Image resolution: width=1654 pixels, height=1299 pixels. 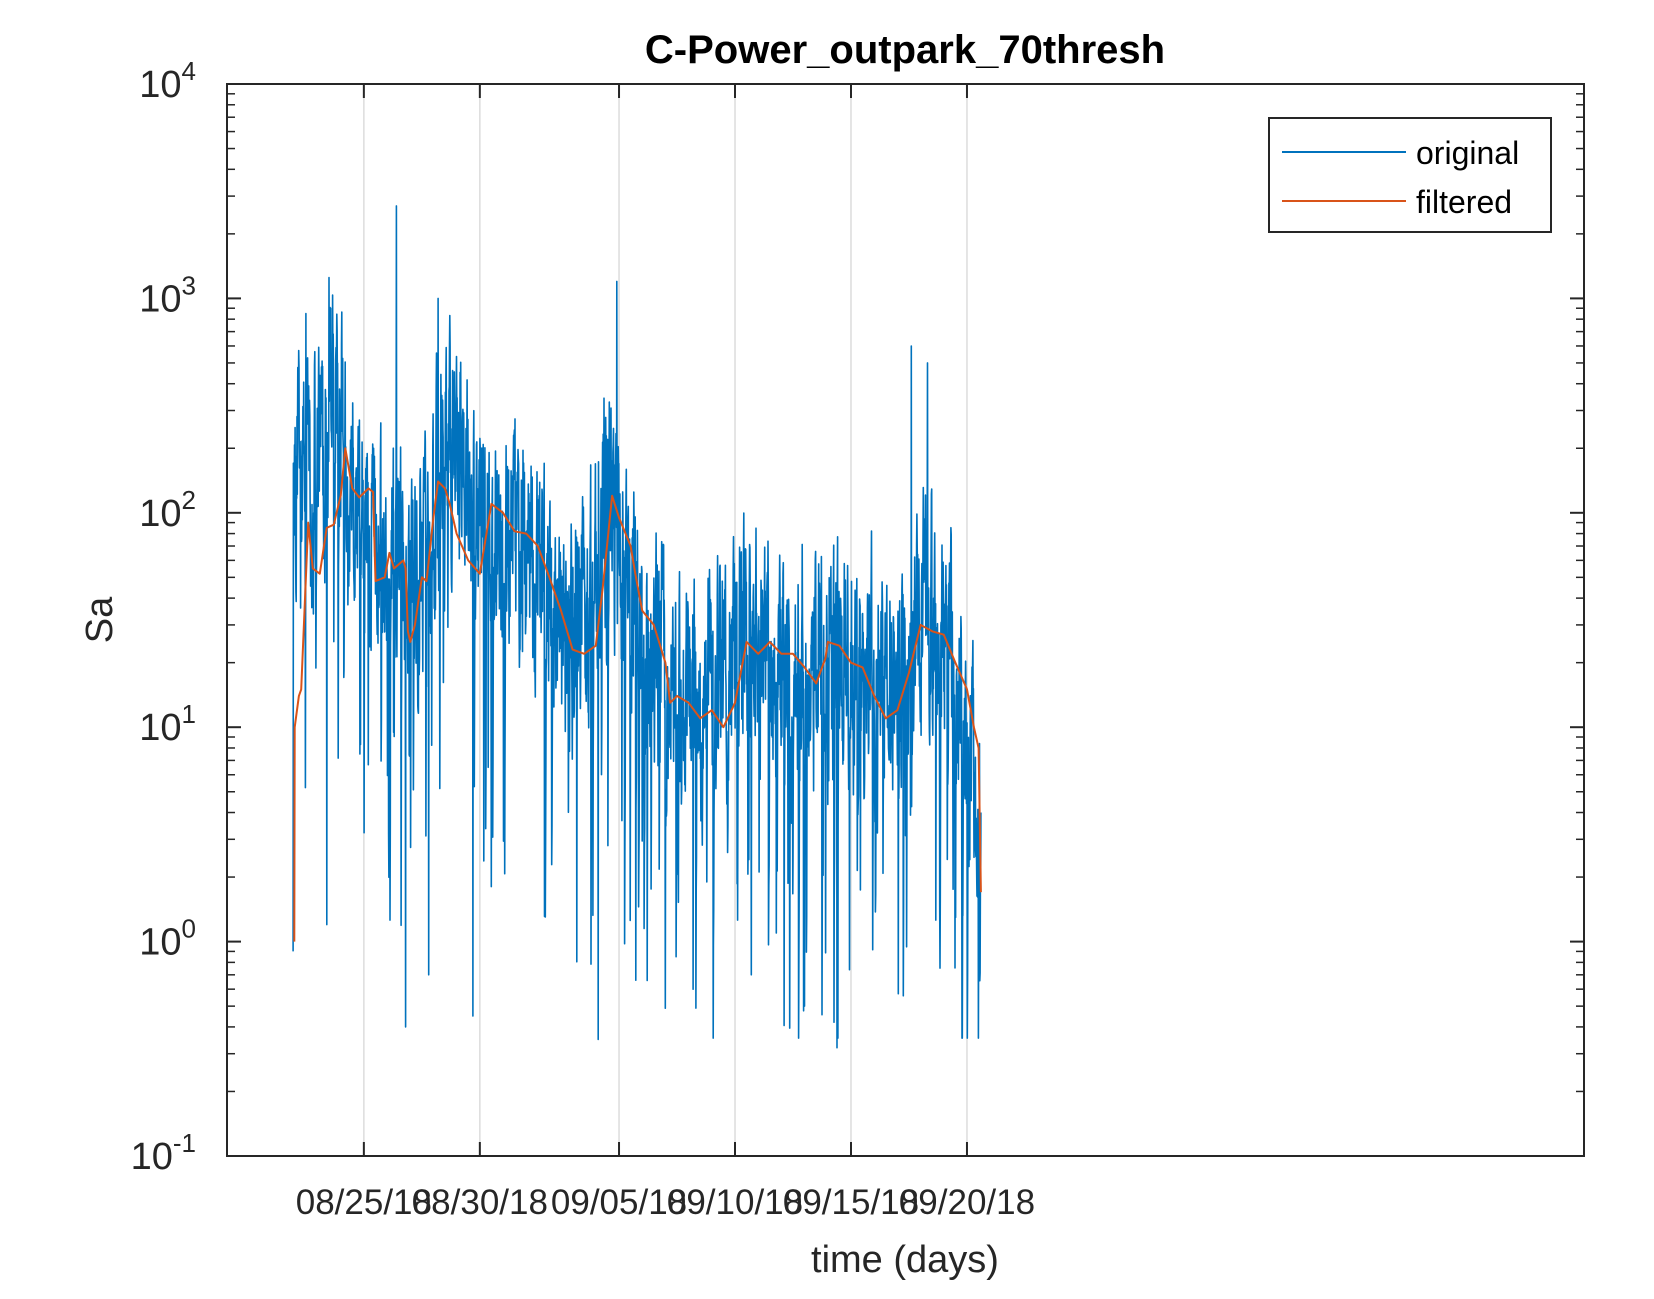 What do you see at coordinates (189, 285) in the screenshot?
I see `y-tick-label-exponent: 3` at bounding box center [189, 285].